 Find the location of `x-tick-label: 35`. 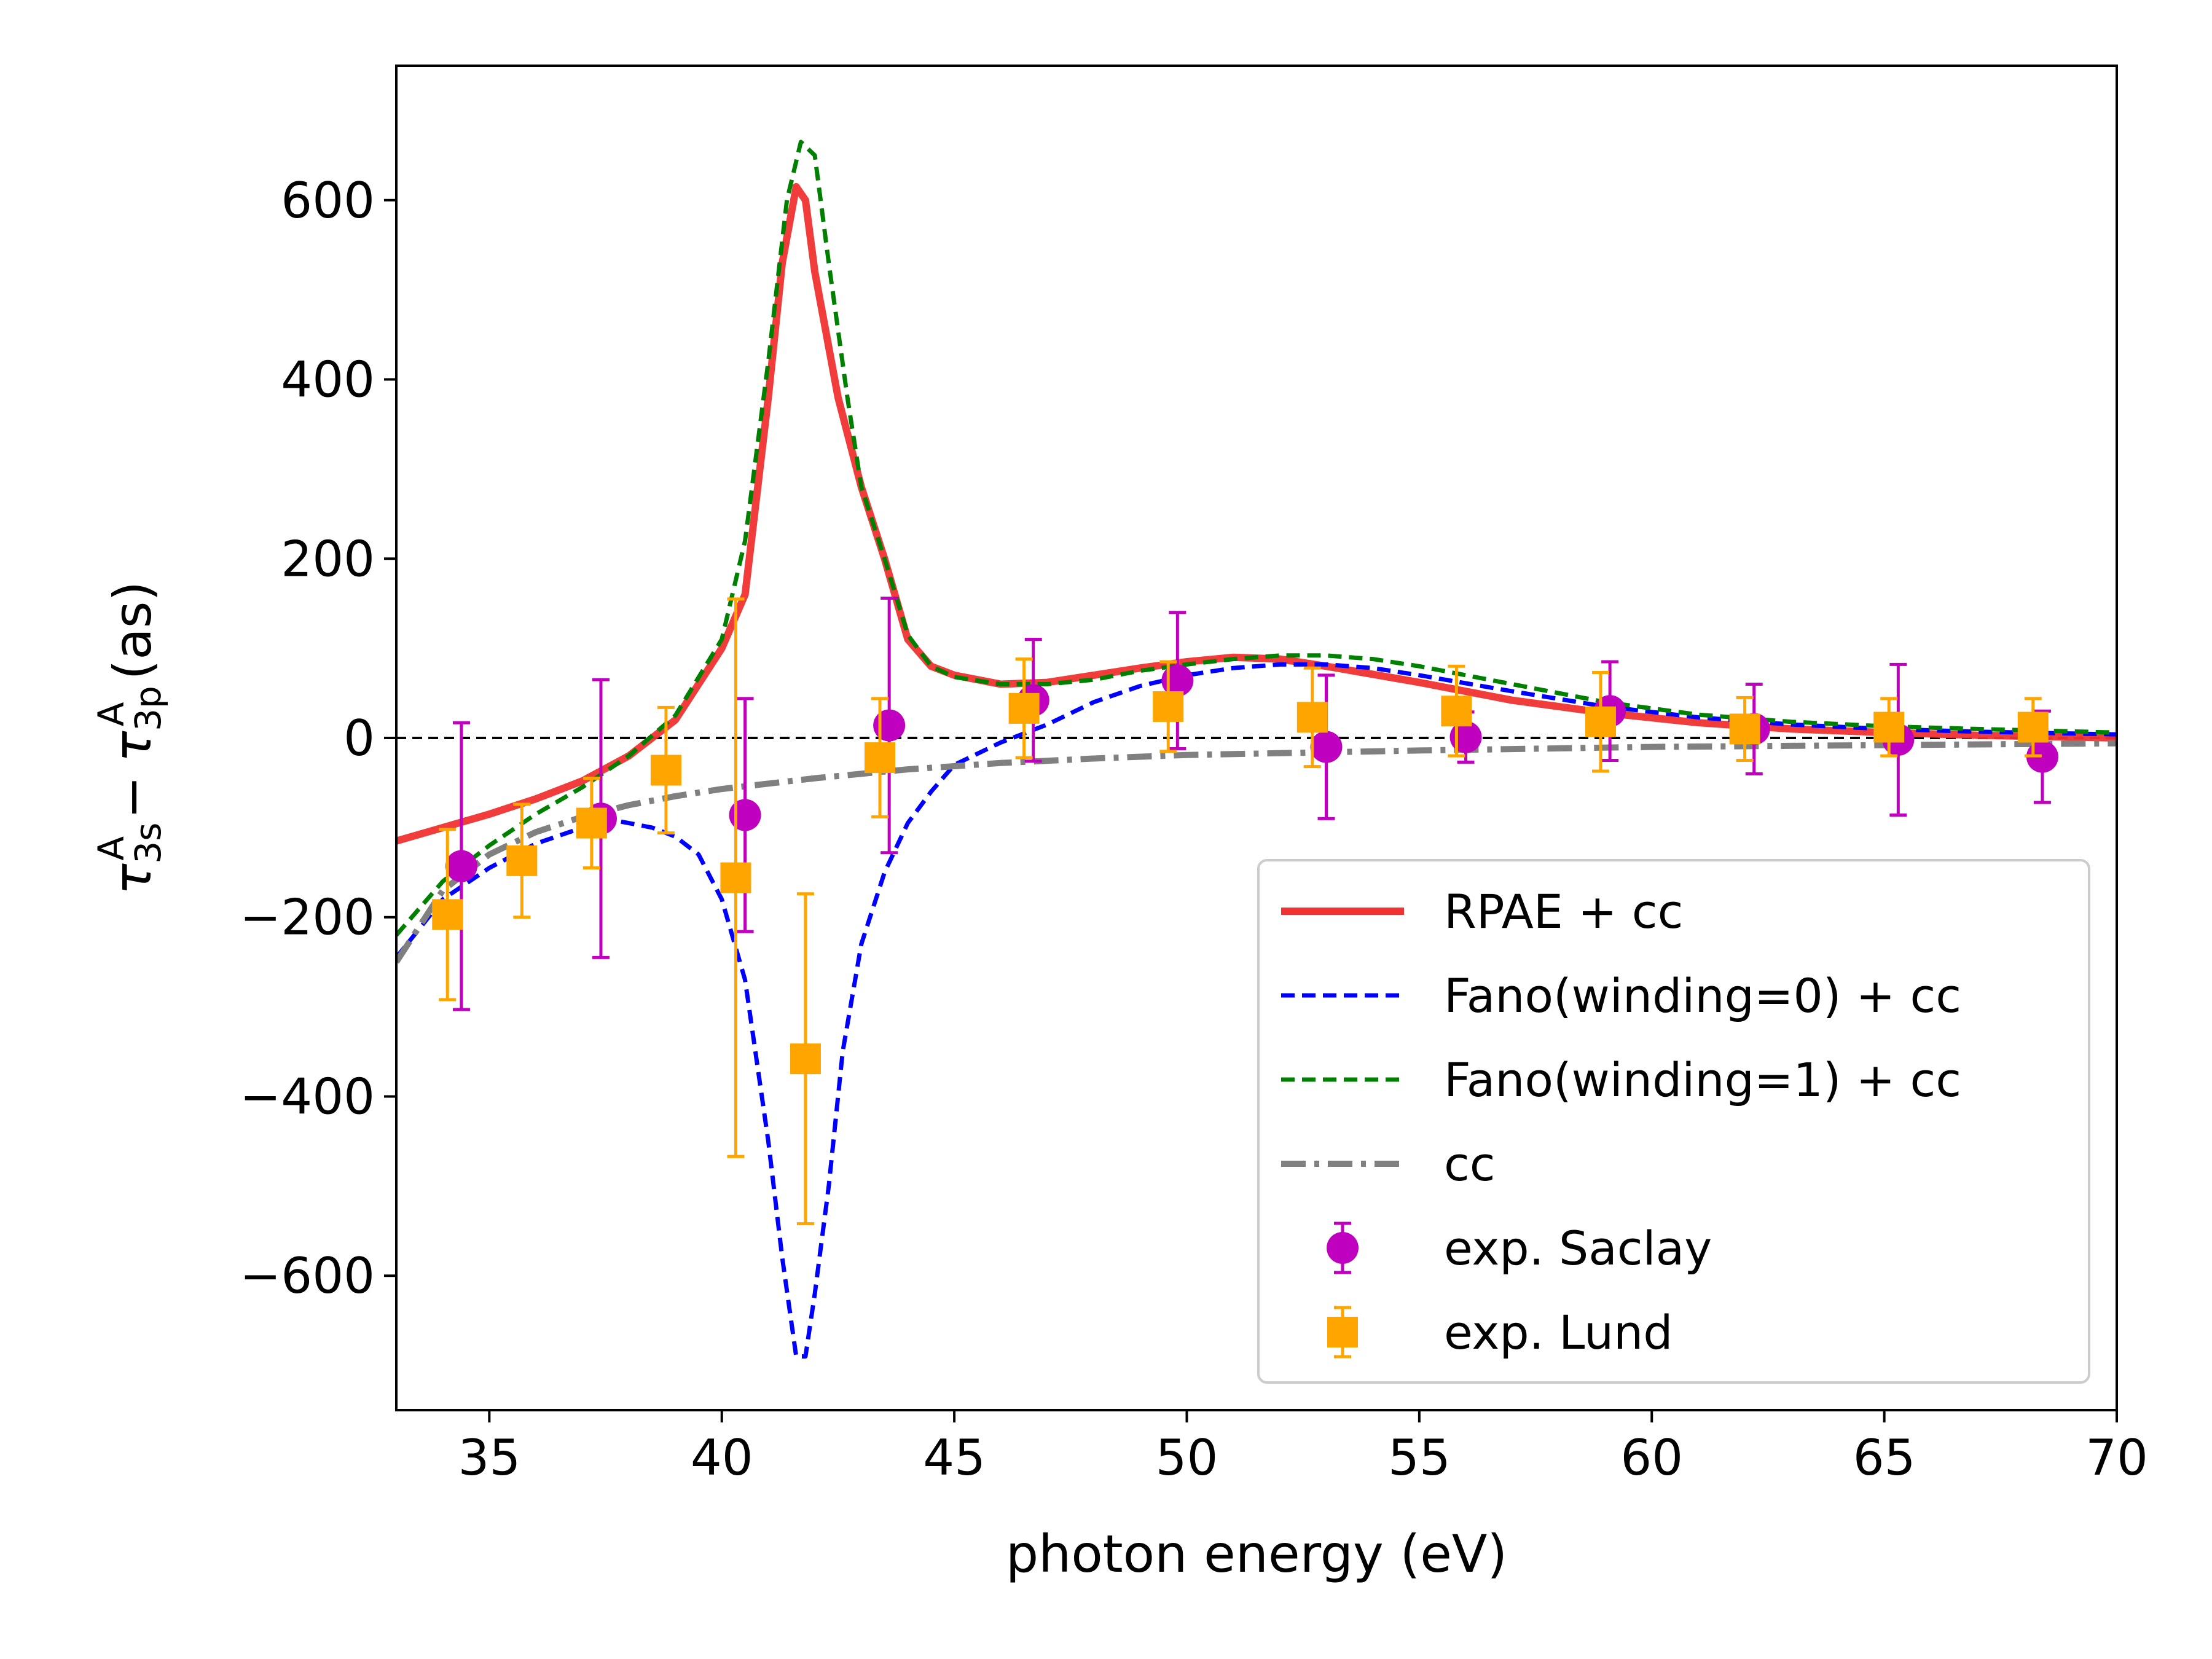

x-tick-label: 35 is located at coordinates (489, 1457).